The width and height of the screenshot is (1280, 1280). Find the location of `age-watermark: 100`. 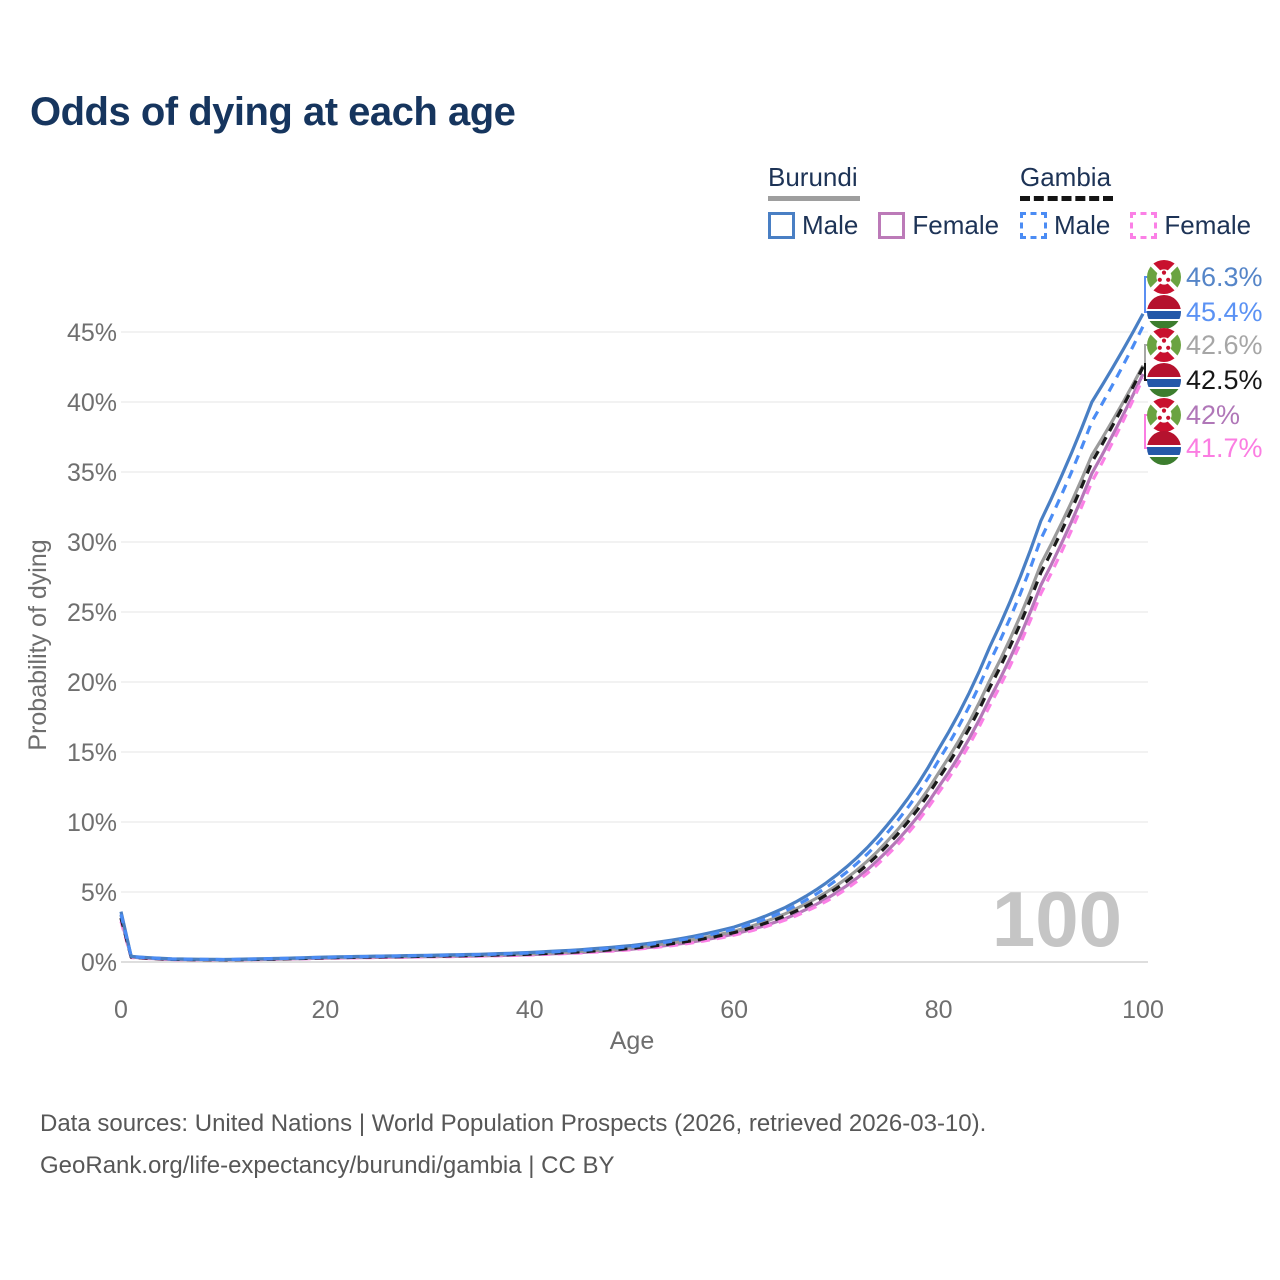

age-watermark: 100 is located at coordinates (1057, 919).